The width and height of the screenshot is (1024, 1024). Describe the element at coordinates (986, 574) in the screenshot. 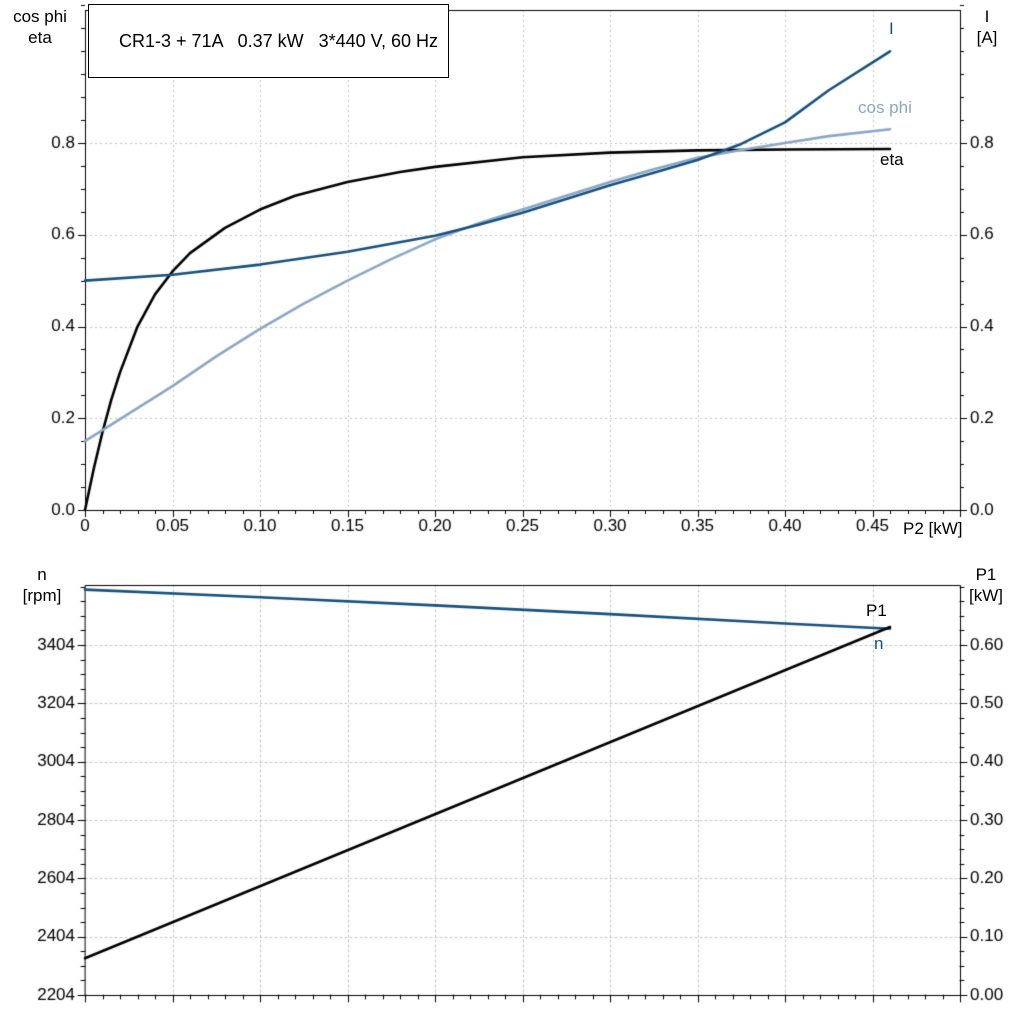

I see `power-axis-title-line1: P1` at that location.